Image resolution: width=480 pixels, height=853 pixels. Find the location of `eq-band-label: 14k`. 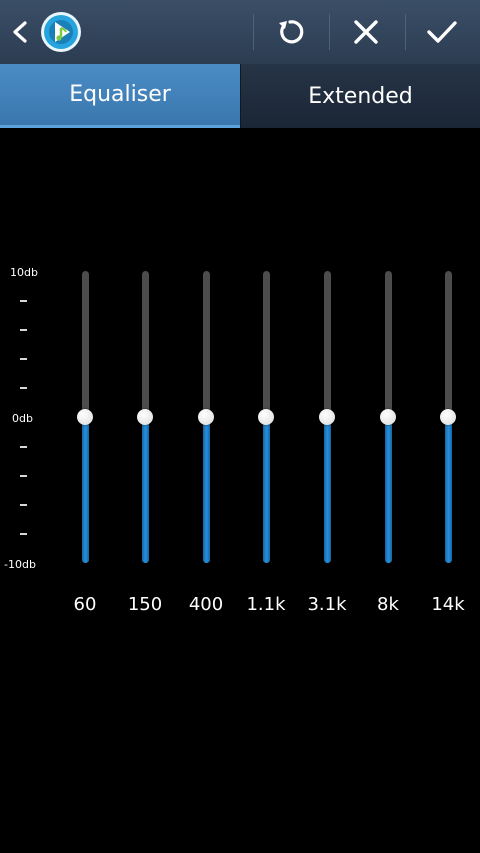

eq-band-label: 14k is located at coordinates (448, 604).